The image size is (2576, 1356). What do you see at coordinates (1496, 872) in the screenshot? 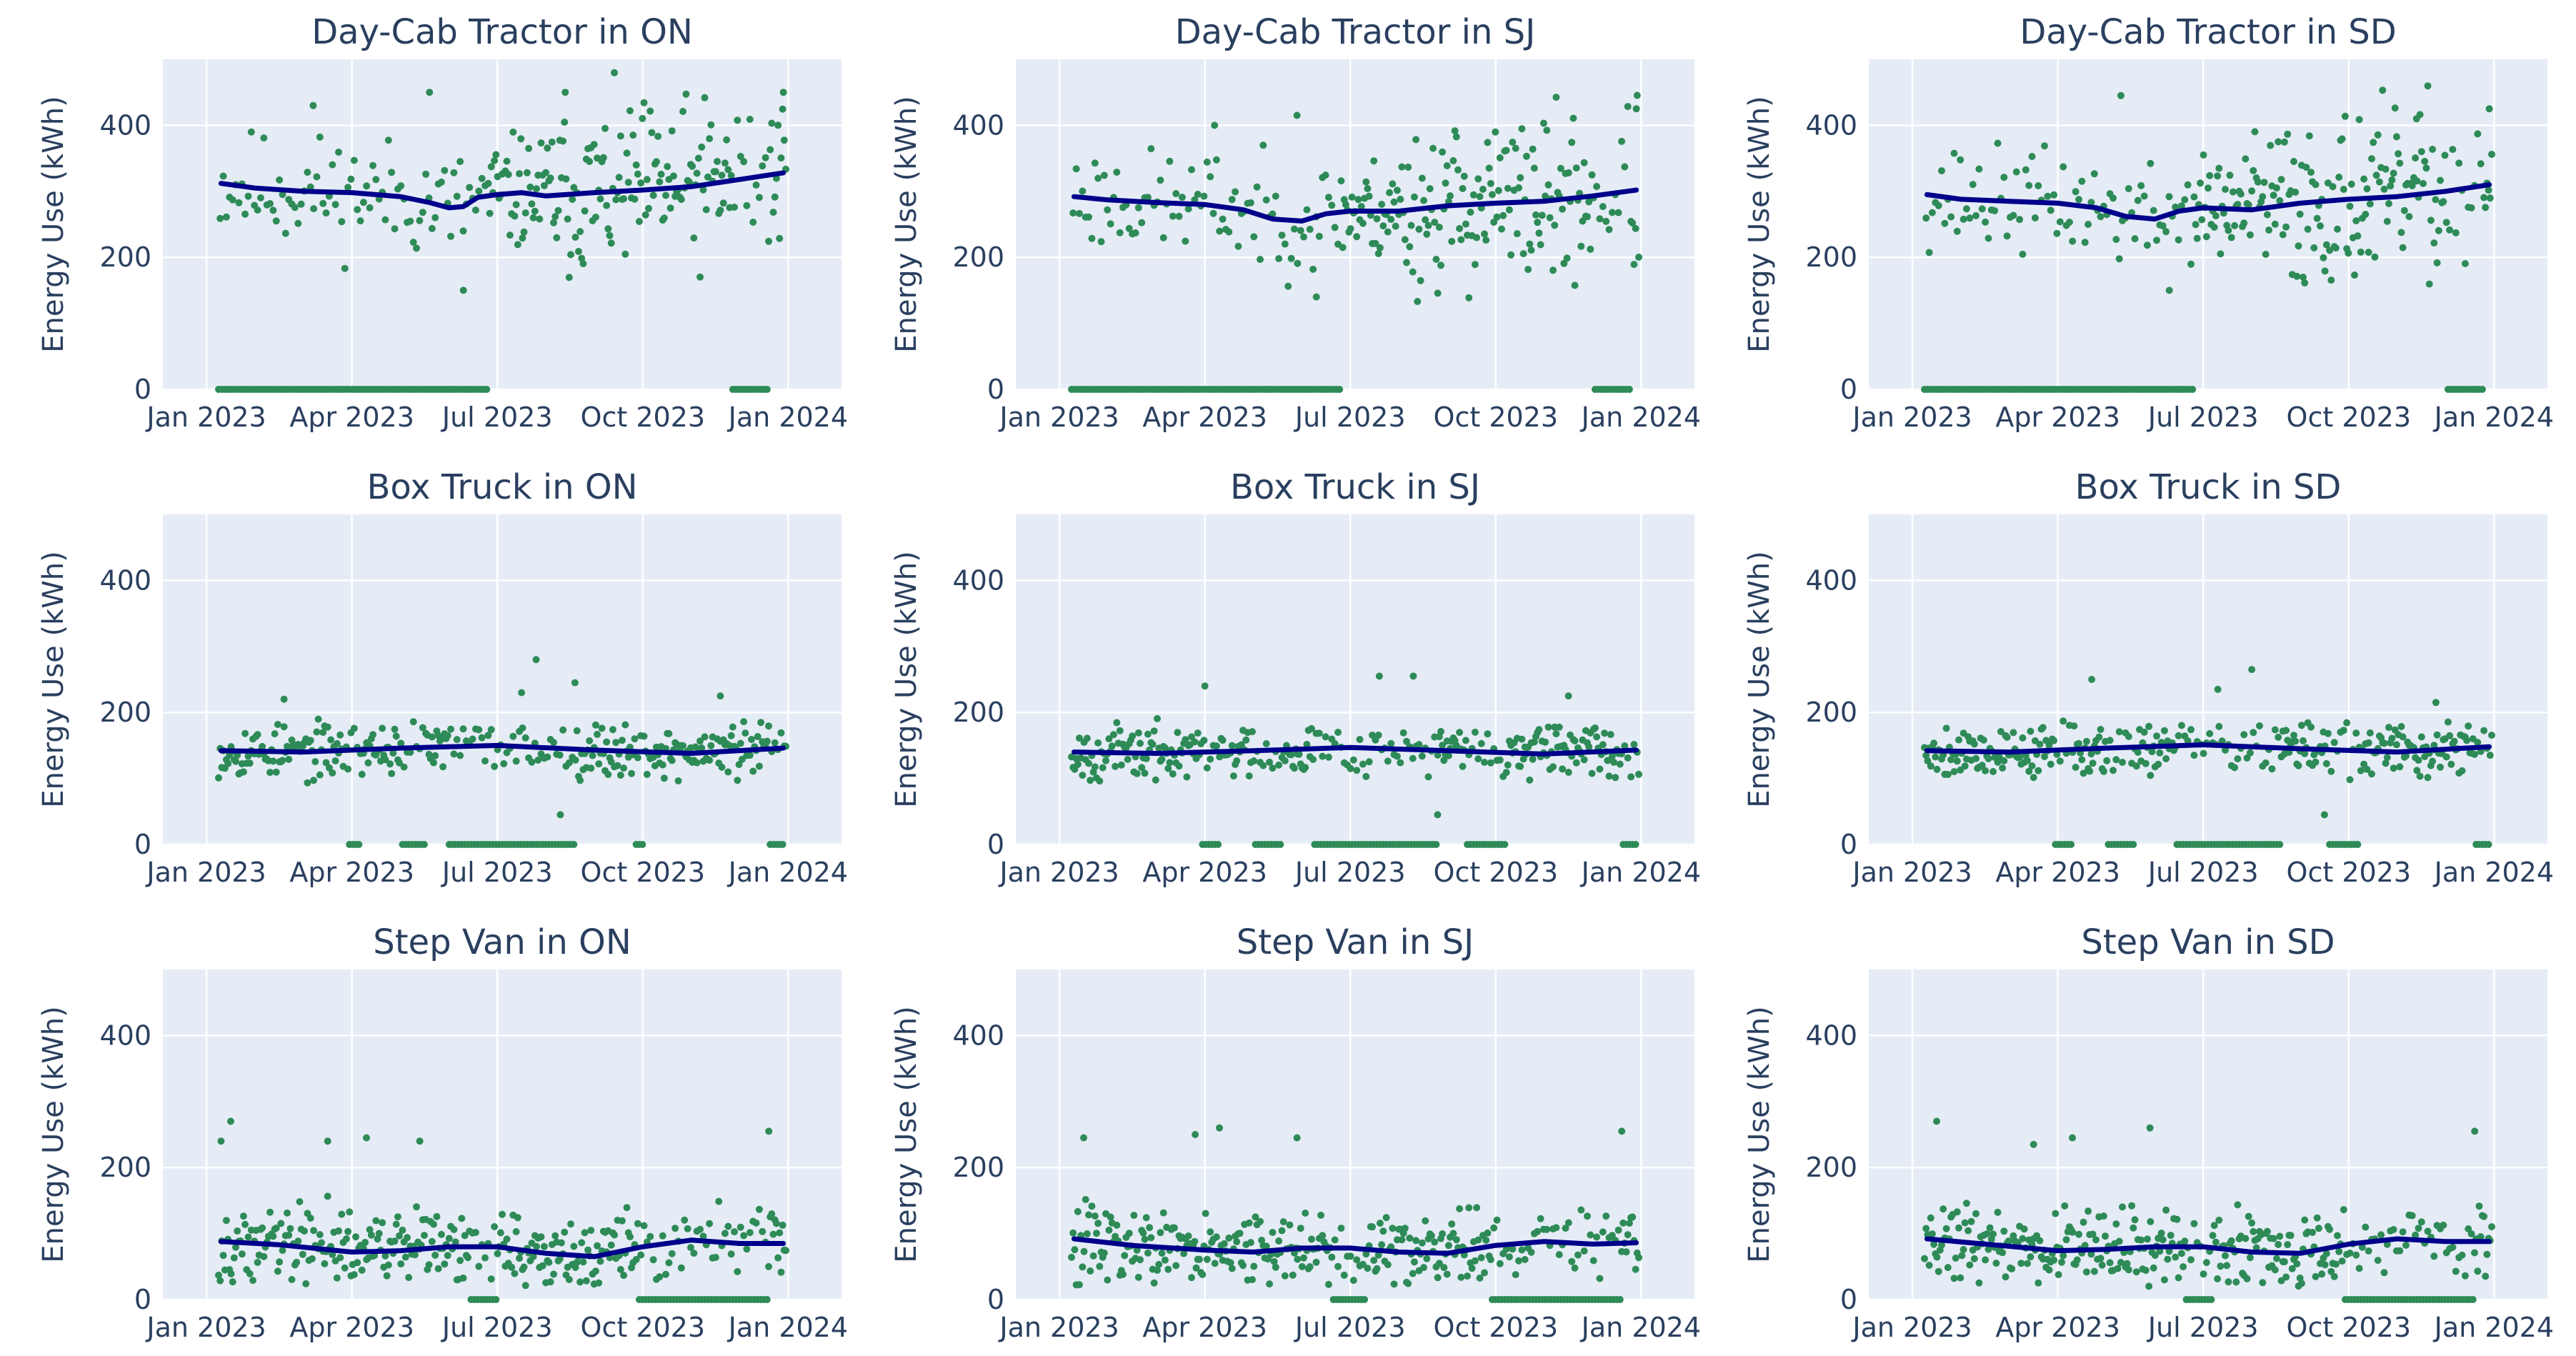
I see `x-tick-label: Oct 2023` at bounding box center [1496, 872].